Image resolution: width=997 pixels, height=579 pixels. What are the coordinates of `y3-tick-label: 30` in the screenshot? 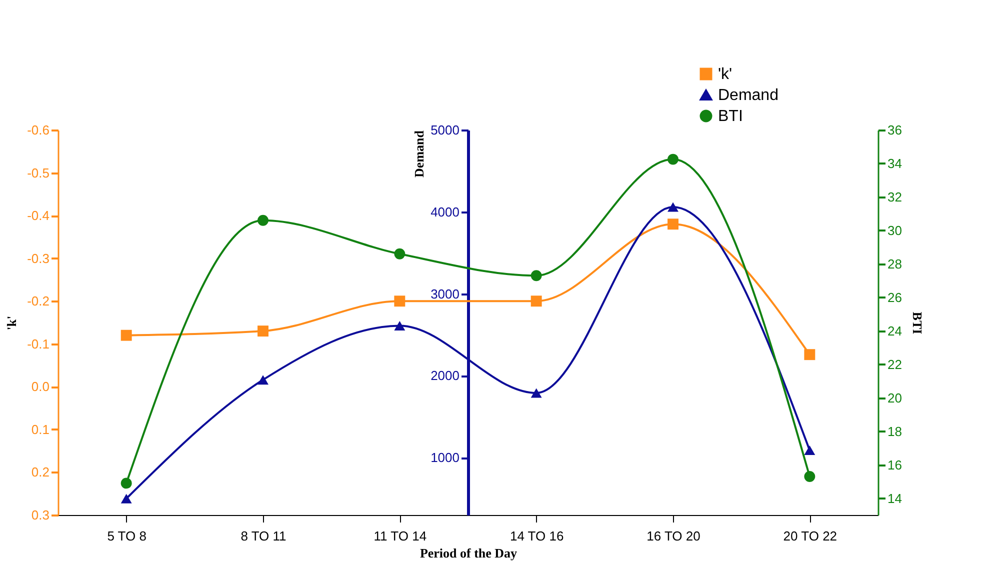 It's located at (895, 230).